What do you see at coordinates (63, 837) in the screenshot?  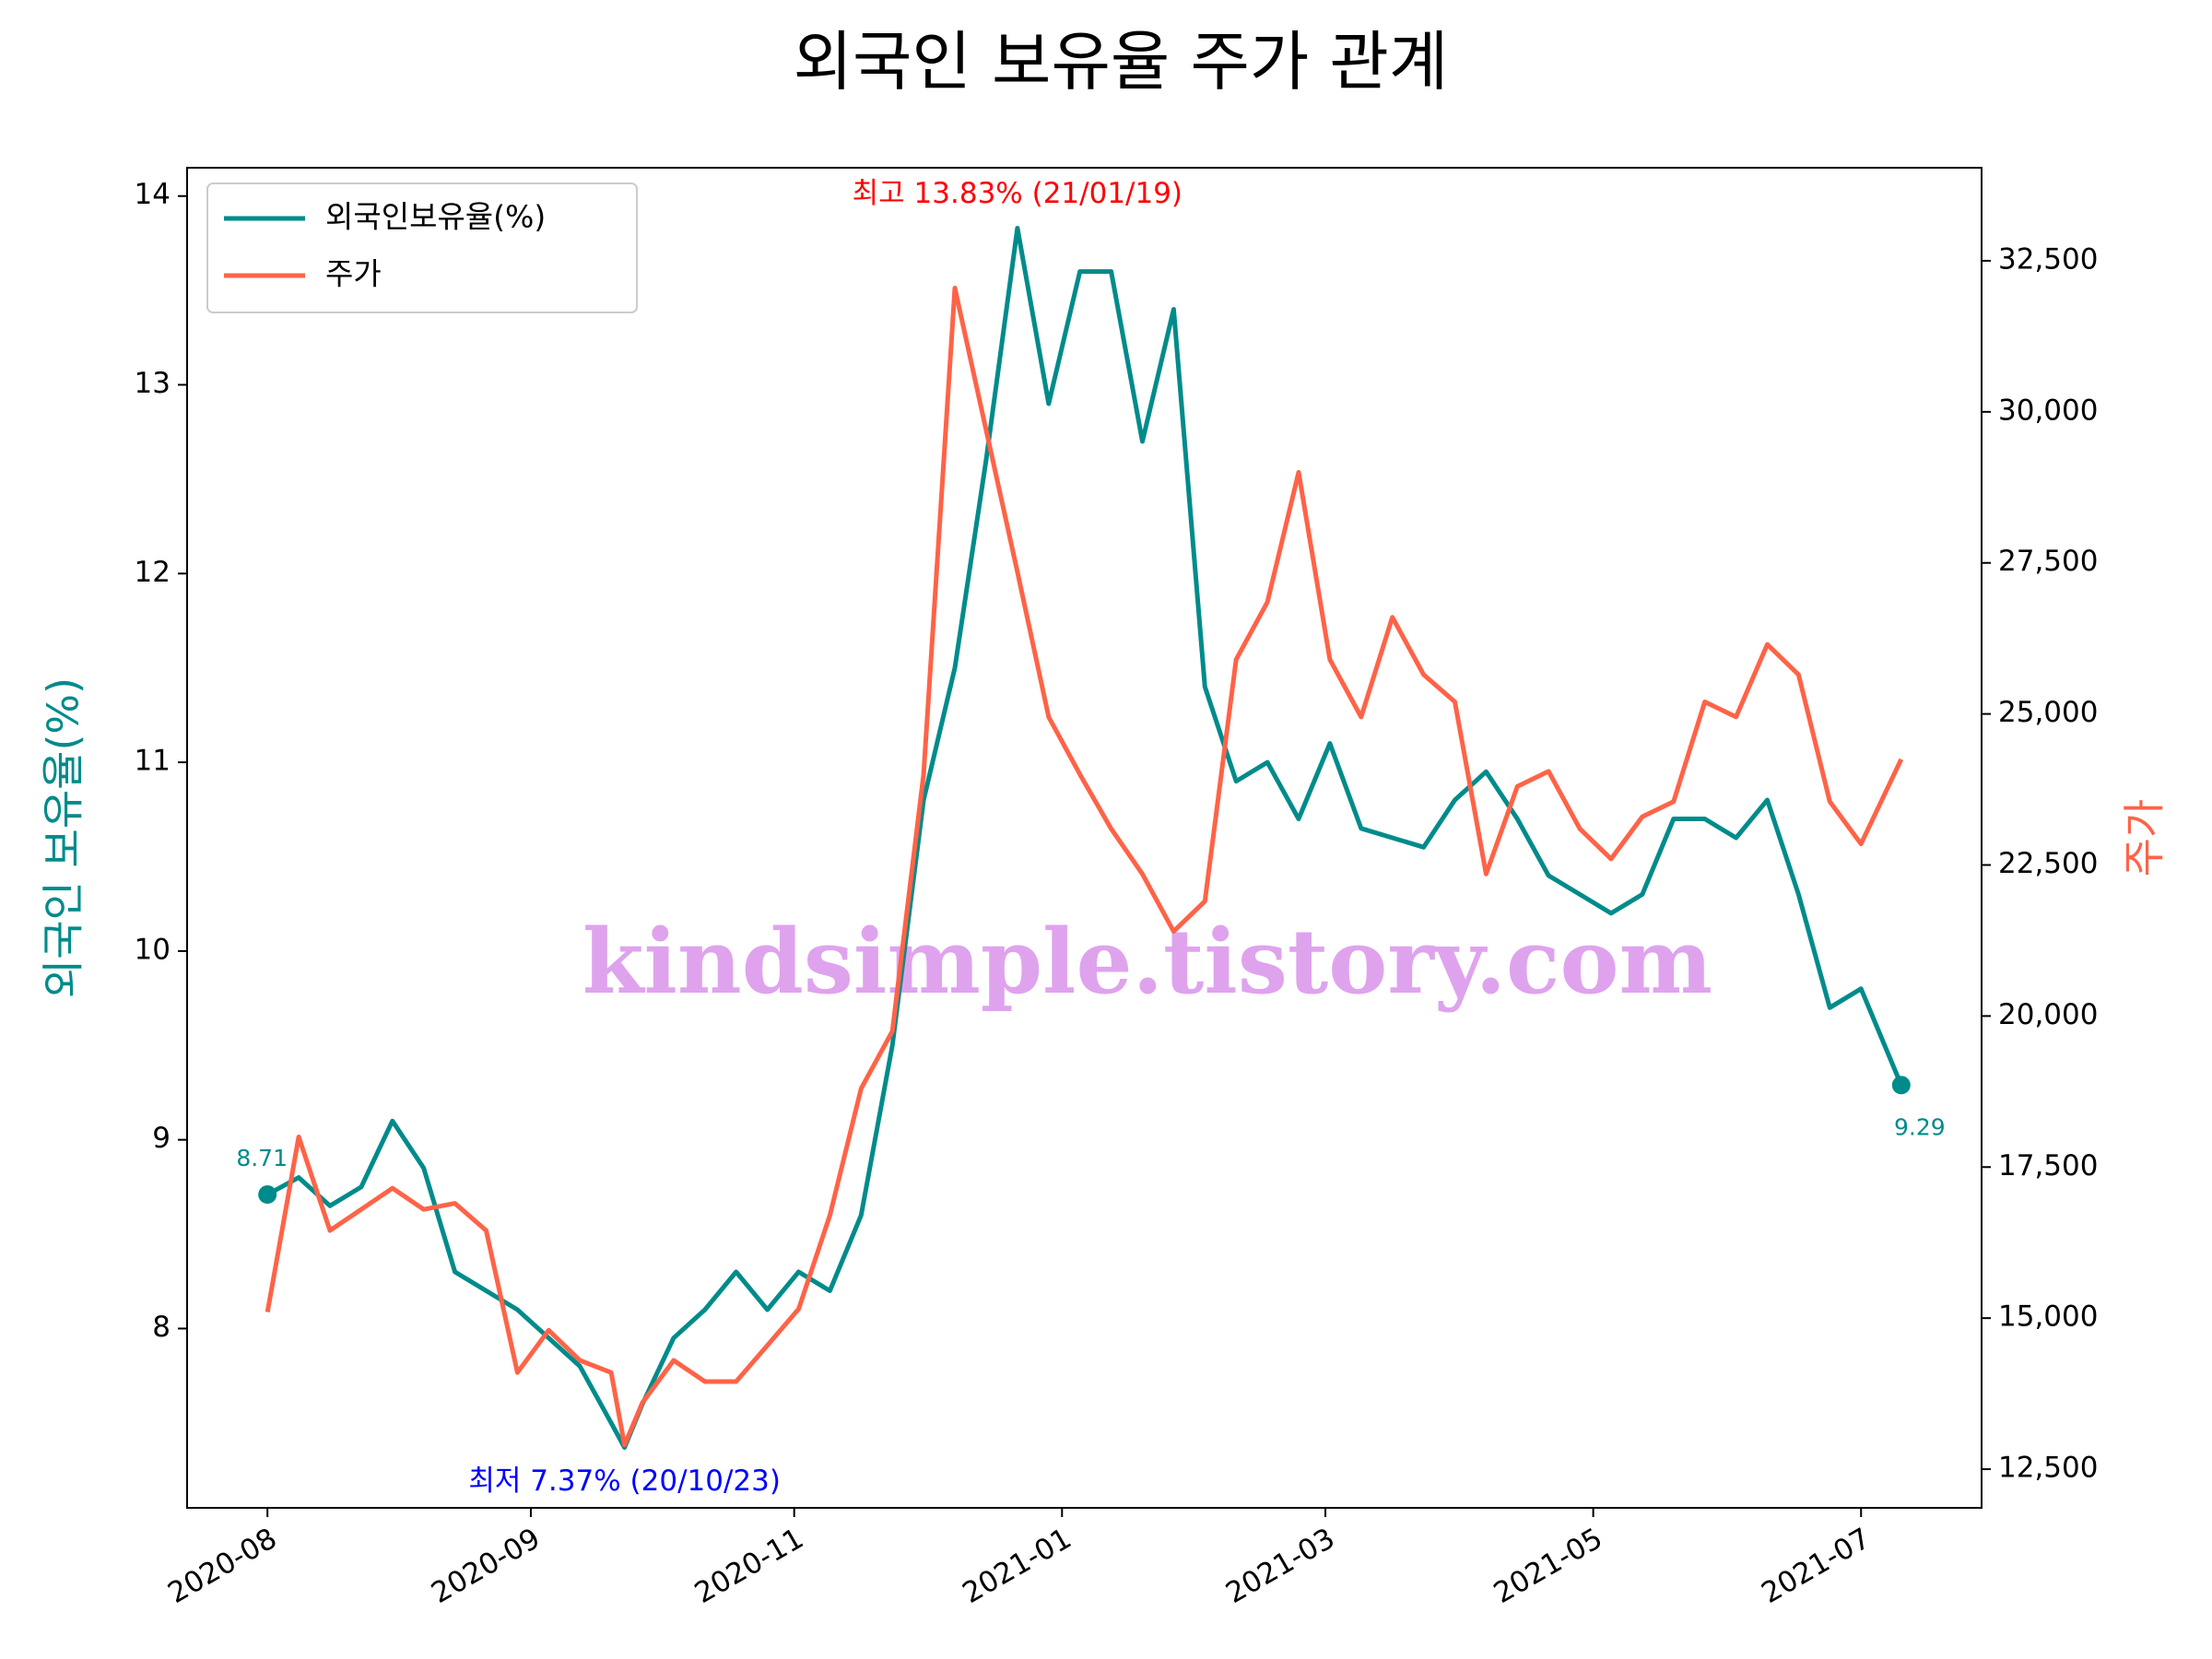 I see `y-axis-label: 외국인 보유율(%)` at bounding box center [63, 837].